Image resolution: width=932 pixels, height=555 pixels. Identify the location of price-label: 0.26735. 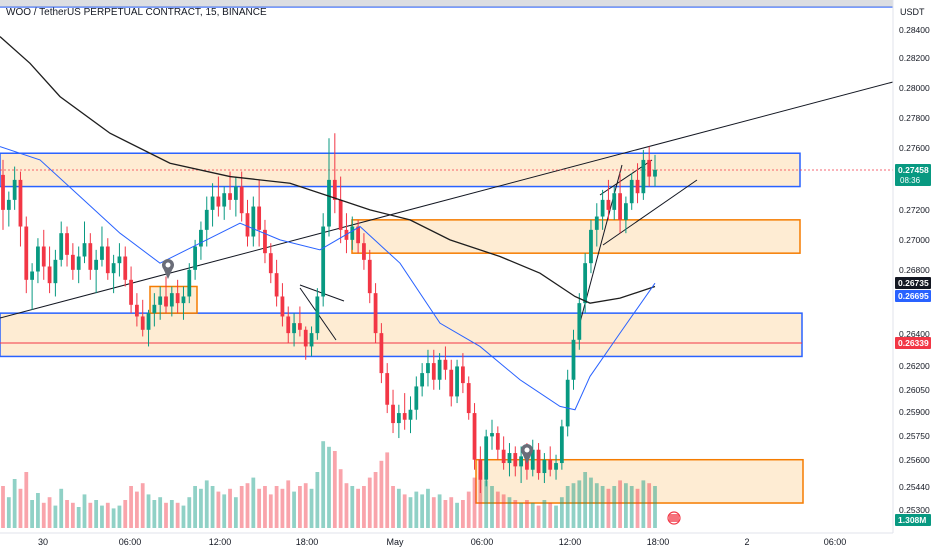
(913, 283).